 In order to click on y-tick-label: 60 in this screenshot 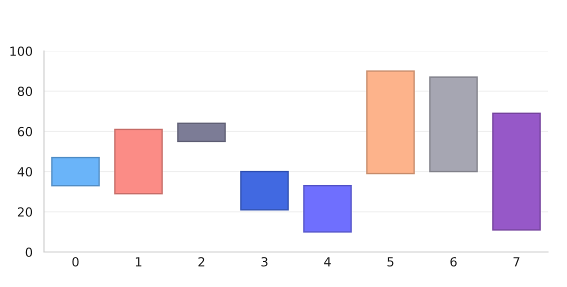, I will do `click(25, 131)`.